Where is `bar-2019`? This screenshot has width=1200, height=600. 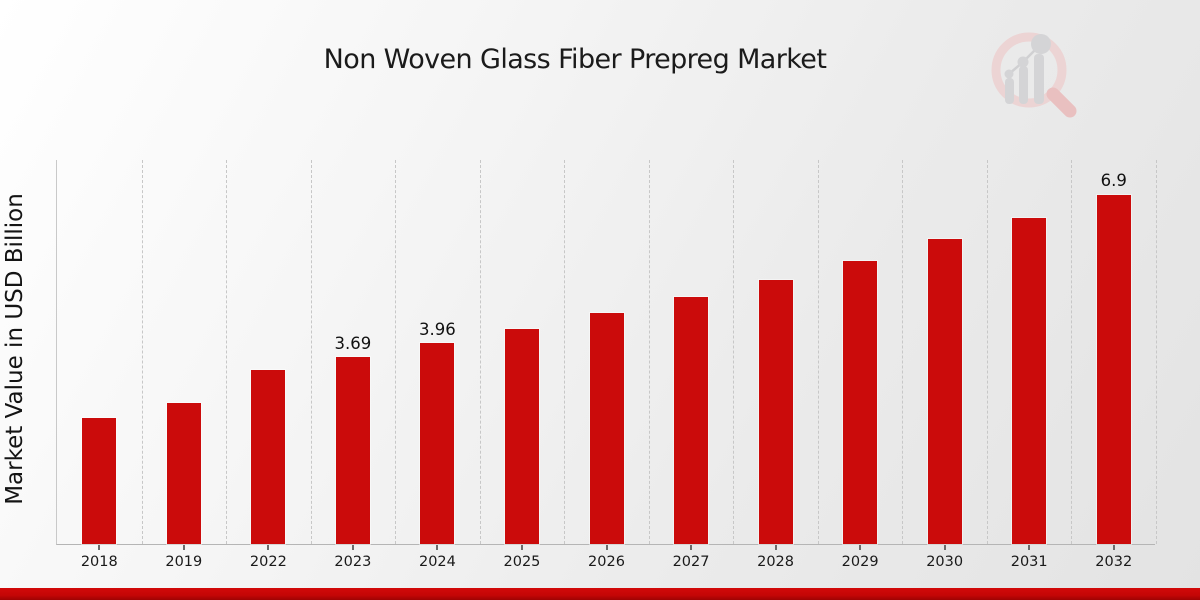 bar-2019 is located at coordinates (183, 473).